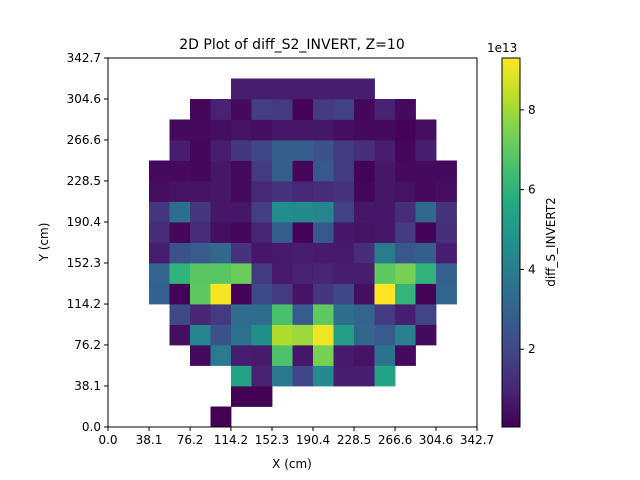  What do you see at coordinates (231, 440) in the screenshot?
I see `x-tick-label: 114.2` at bounding box center [231, 440].